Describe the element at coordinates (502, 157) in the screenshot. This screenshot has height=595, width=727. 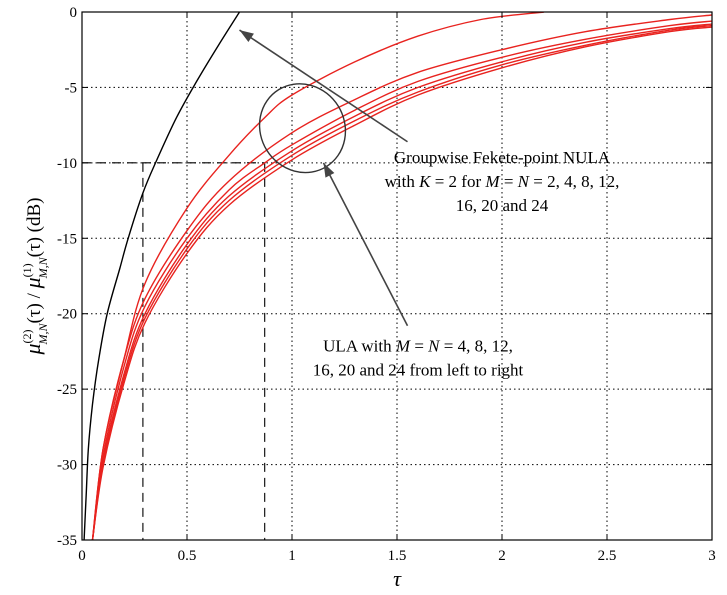
I see `annotation-0-line-0: Groupwise Fekete-point NULA` at that location.